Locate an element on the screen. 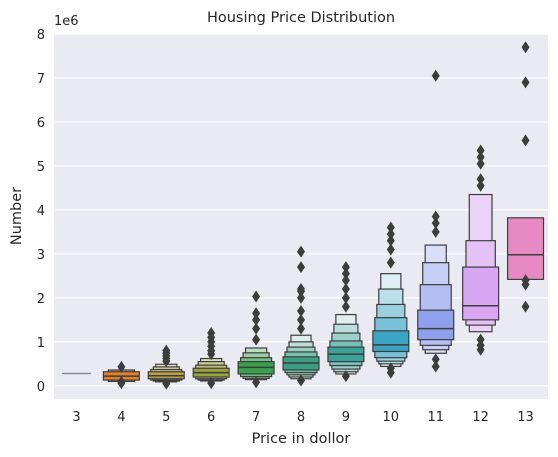  x-tick-label: 7 is located at coordinates (256, 417).